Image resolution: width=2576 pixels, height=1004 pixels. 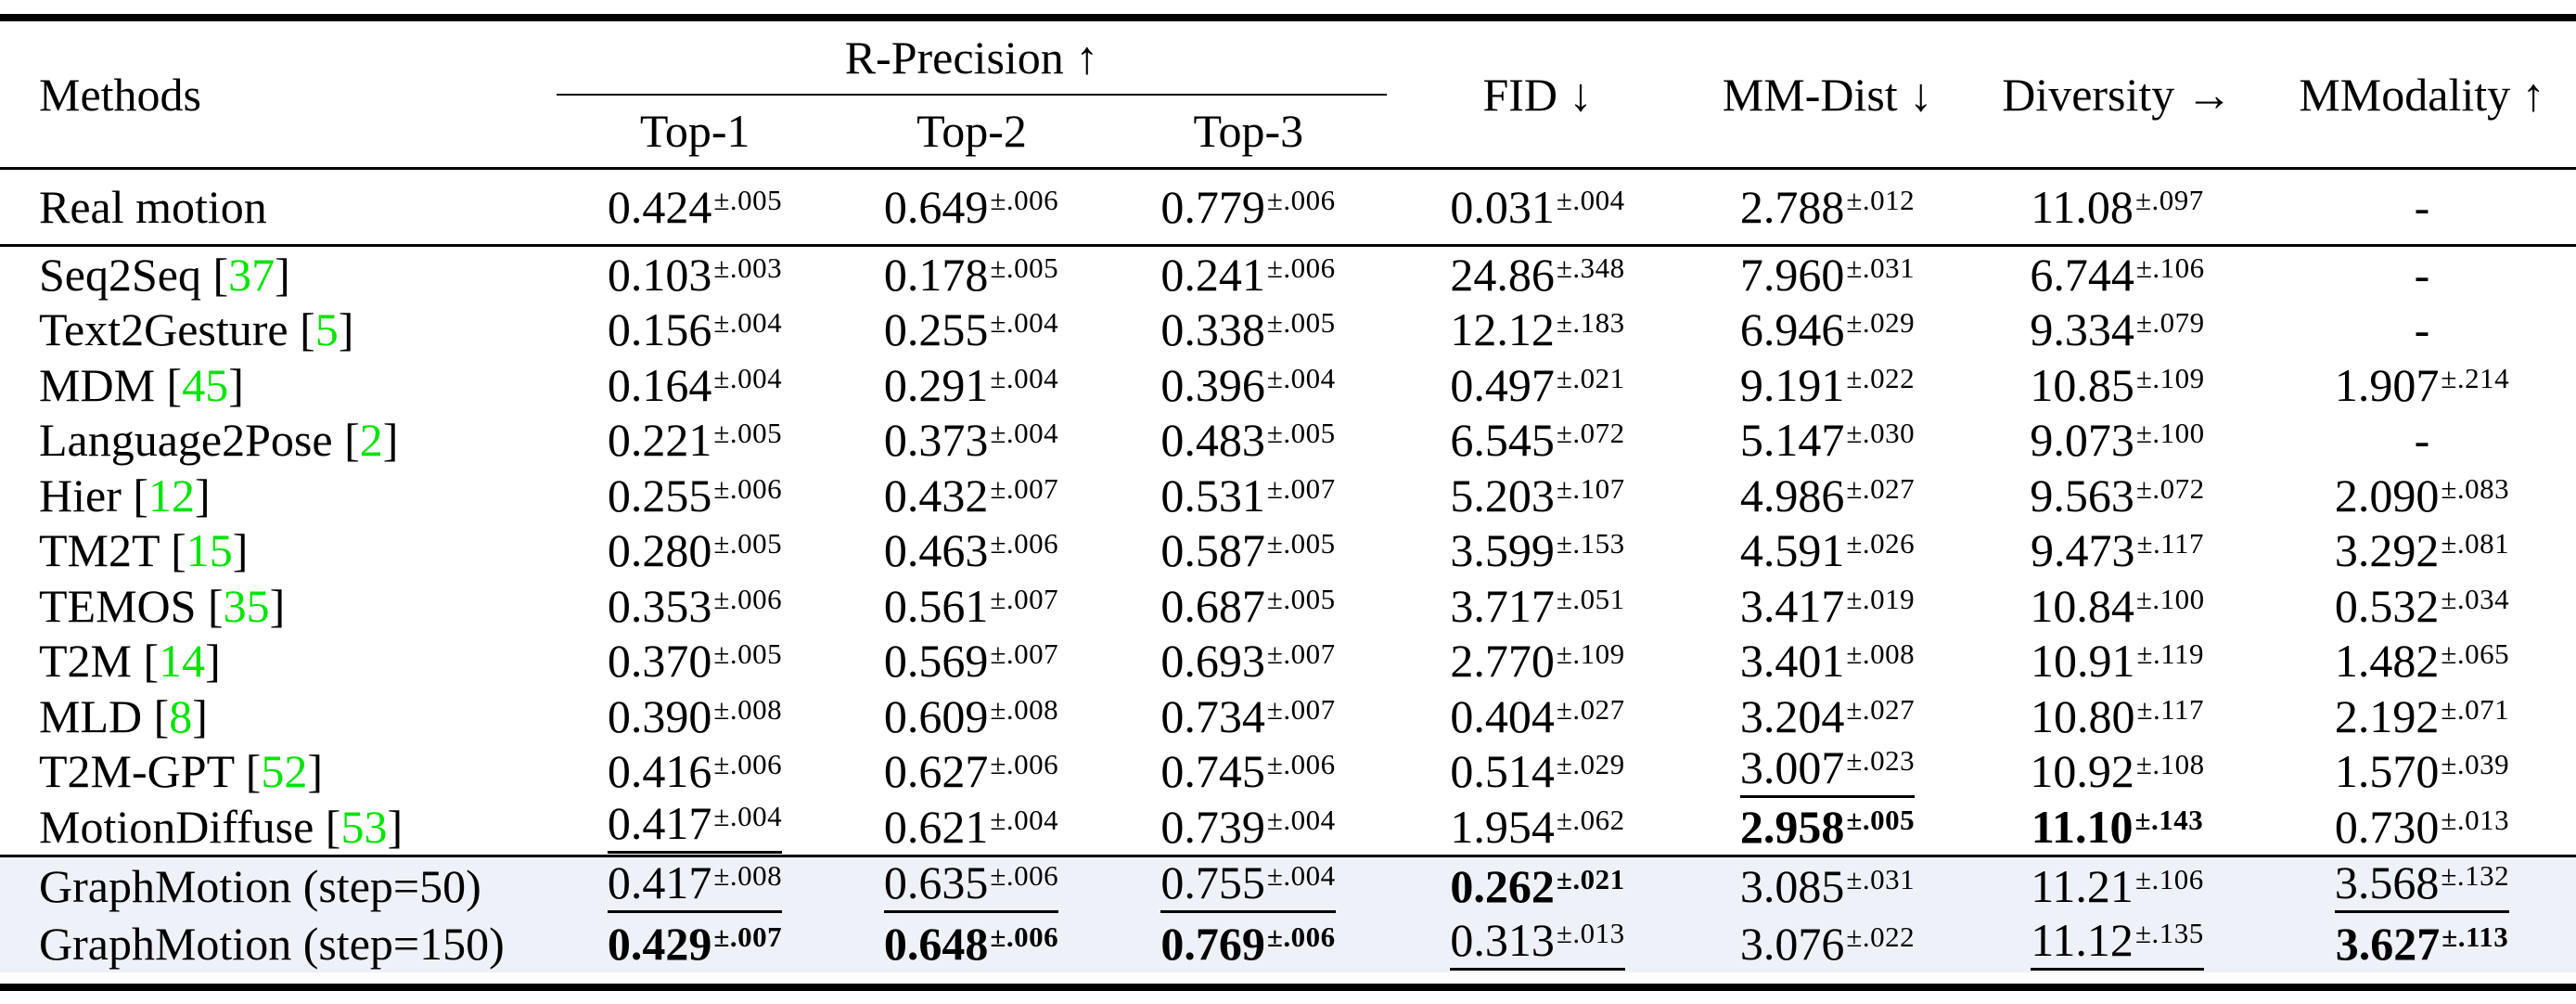 I want to click on value-text: 0.390±.008, so click(x=695, y=715).